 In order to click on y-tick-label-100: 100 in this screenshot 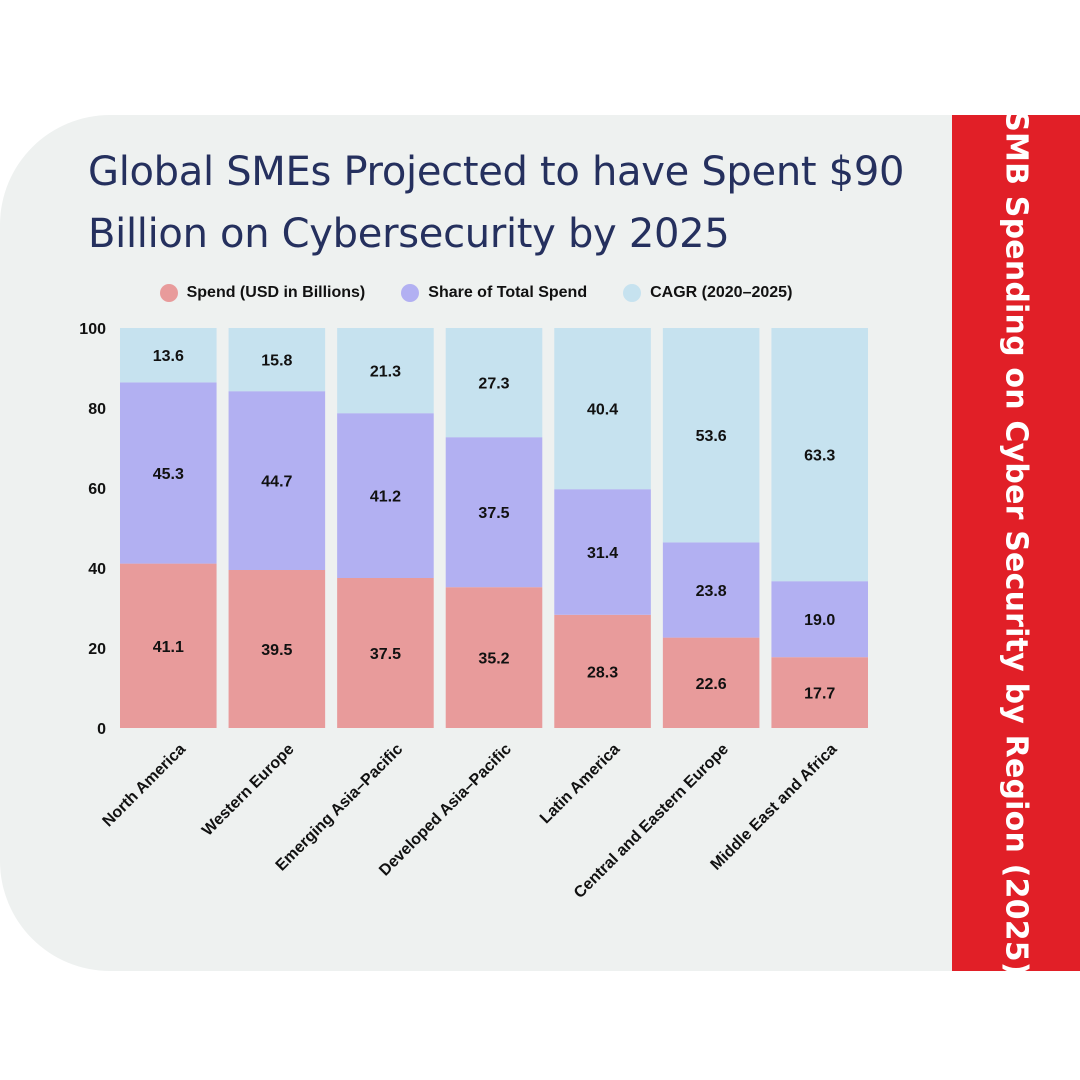, I will do `click(92, 329)`.